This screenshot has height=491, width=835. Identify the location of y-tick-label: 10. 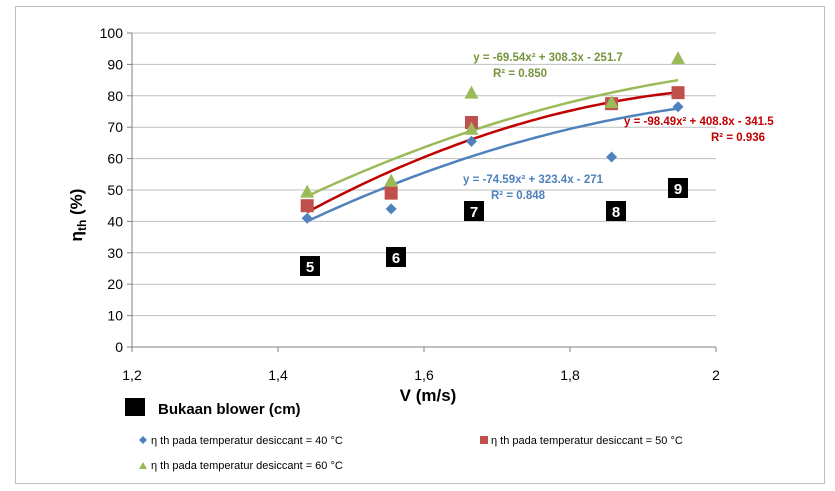
(115, 316).